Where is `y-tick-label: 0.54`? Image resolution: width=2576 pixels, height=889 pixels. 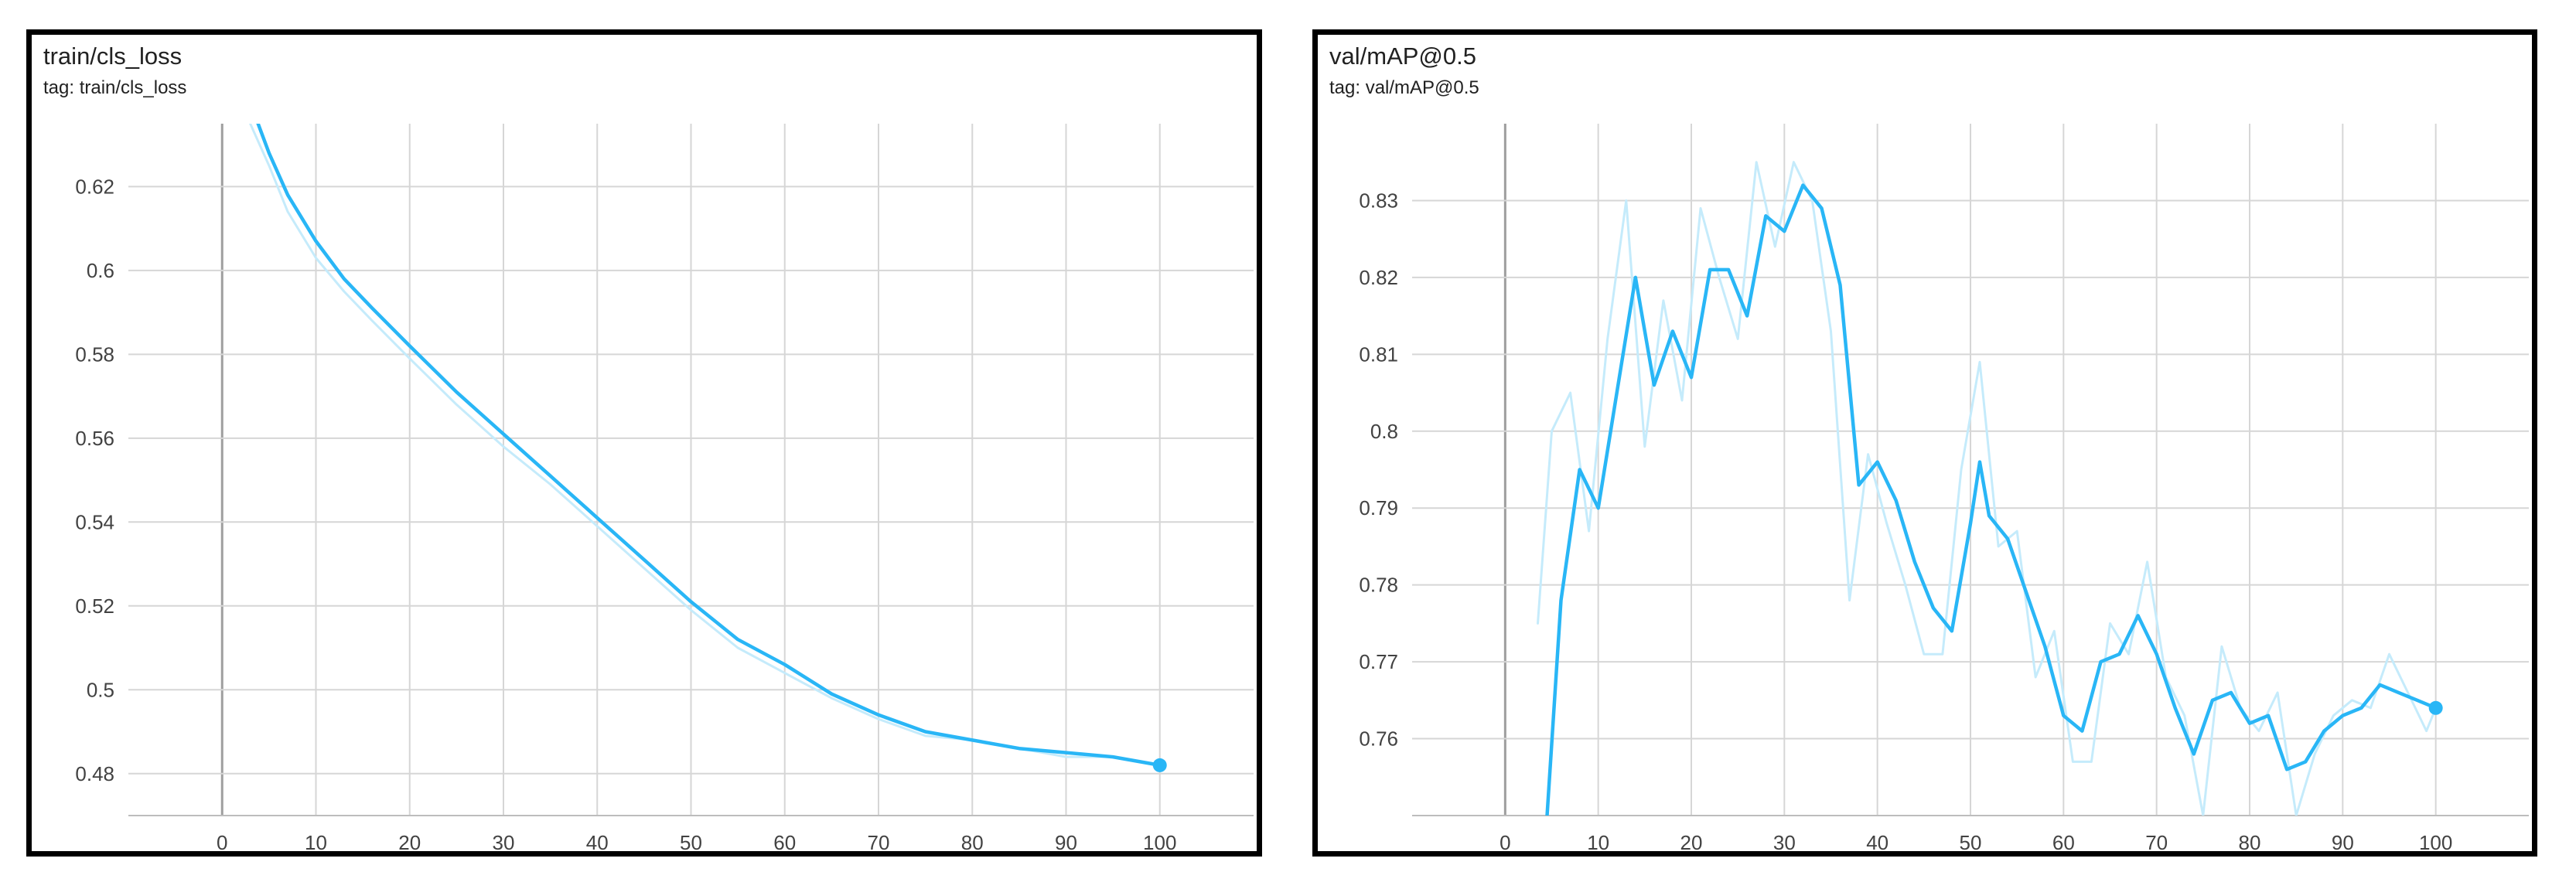
y-tick-label: 0.54 is located at coordinates (94, 522).